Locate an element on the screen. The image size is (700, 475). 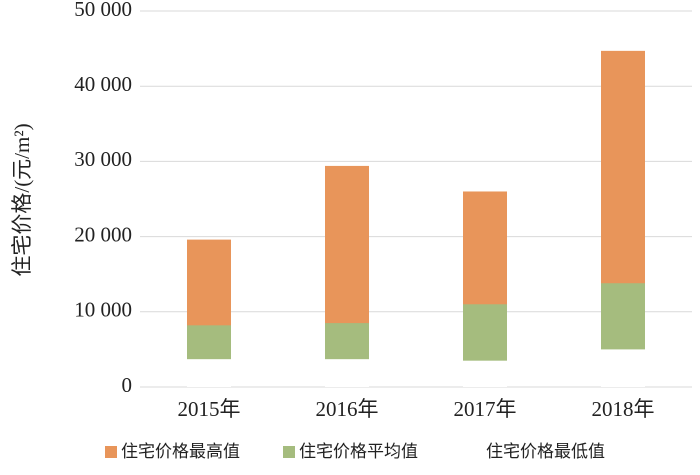
legend-label: 住宅价格最低值 is located at coordinates (545, 451).